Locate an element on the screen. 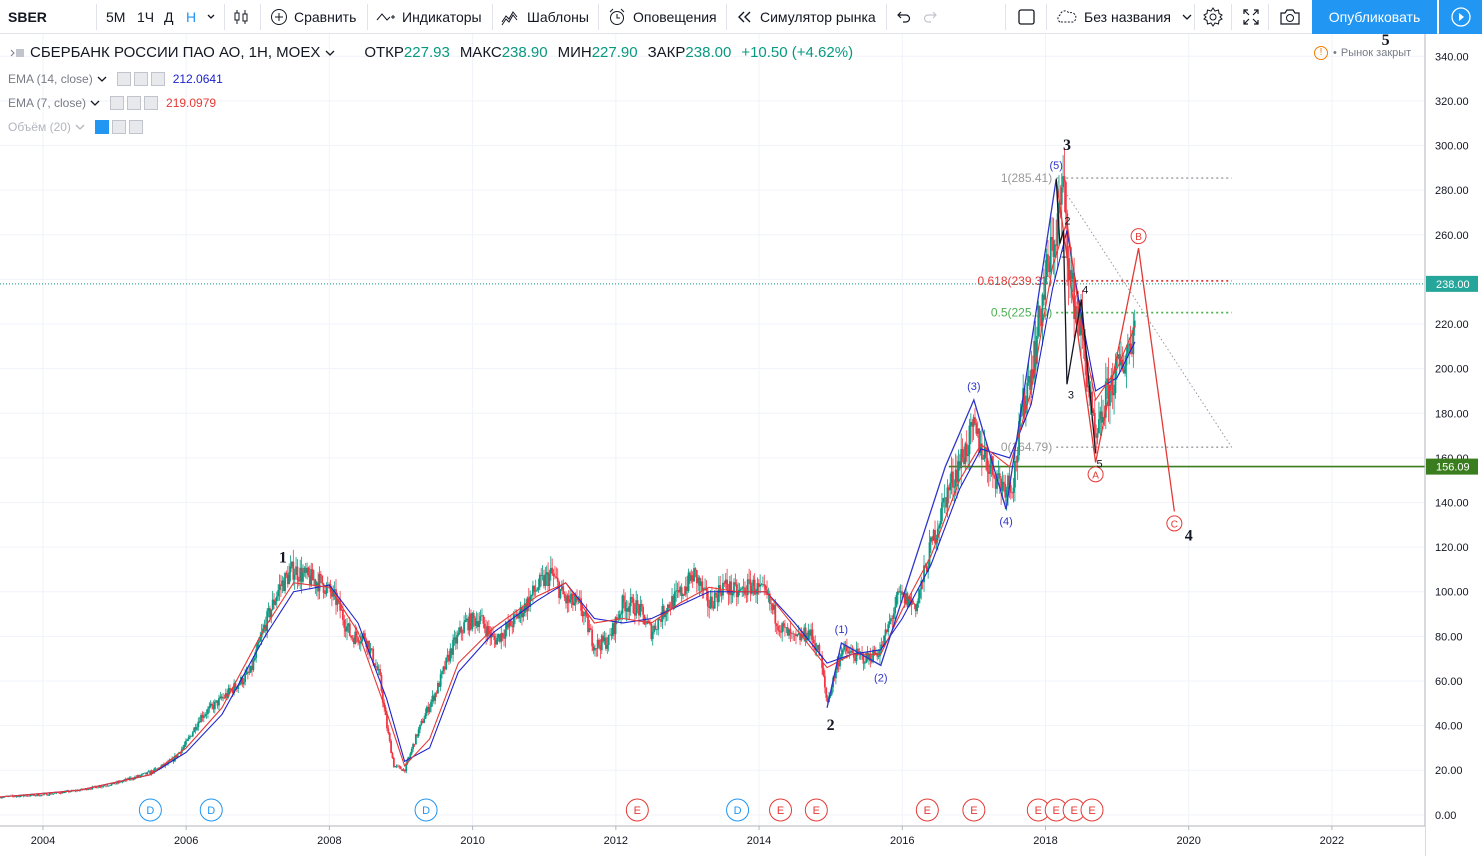 This screenshot has height=856, width=1482. screenshot-button is located at coordinates (1290, 17).